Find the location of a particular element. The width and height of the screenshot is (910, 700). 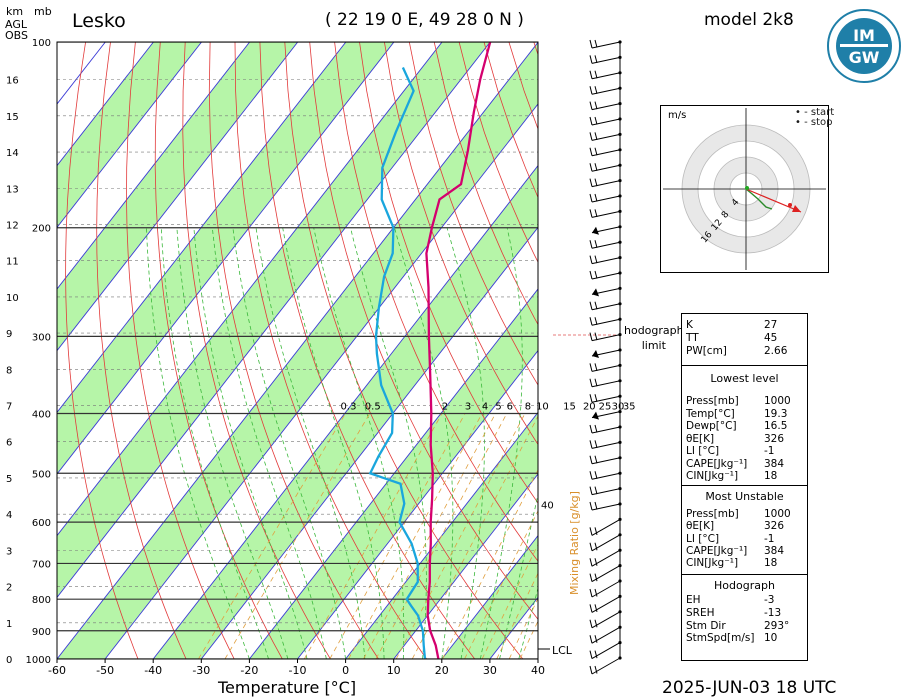

pressure-tick-label: 900 is located at coordinates (41, 632).